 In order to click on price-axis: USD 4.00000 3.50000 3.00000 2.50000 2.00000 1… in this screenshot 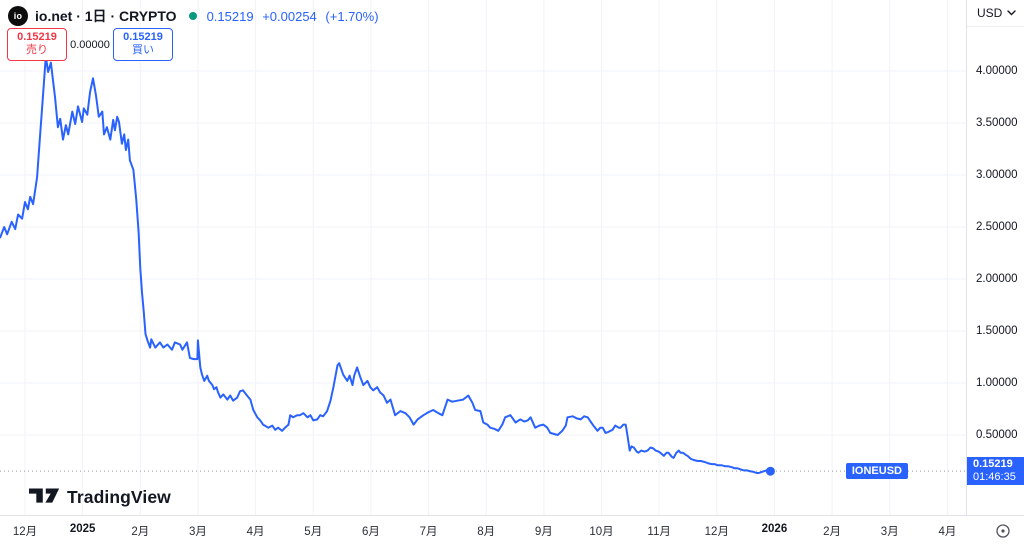, I will do `click(995, 257)`.